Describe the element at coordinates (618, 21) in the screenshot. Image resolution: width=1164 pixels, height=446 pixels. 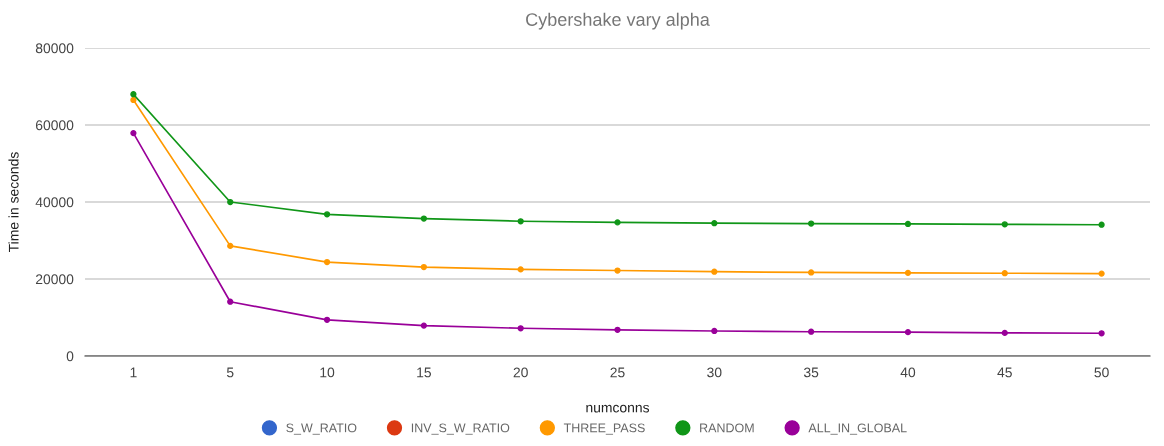
I see `chart-title: Cybershake vary alpha` at that location.